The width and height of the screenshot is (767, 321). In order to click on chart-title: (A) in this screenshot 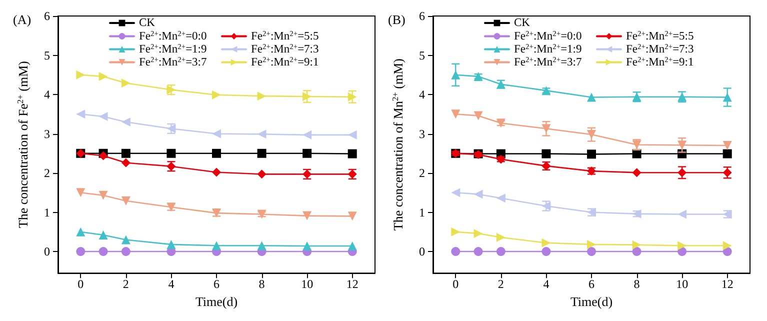, I will do `click(22, 19)`.